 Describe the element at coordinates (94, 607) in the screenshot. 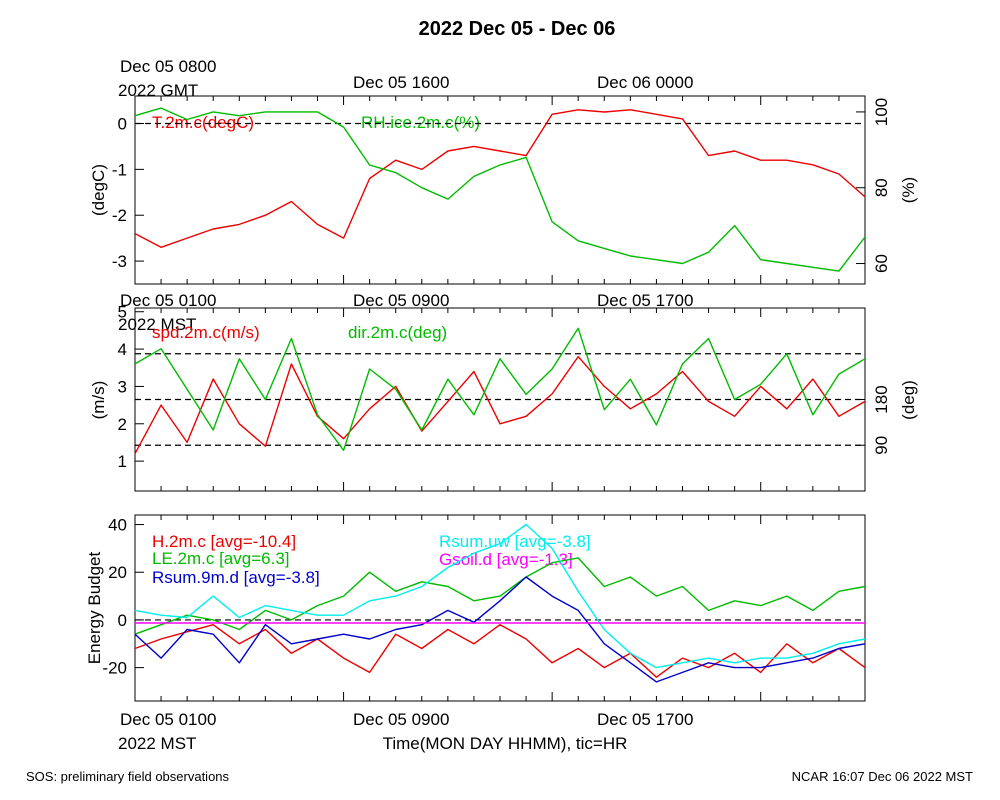

I see `panel-3-left-axis-label: Energy Budget` at that location.